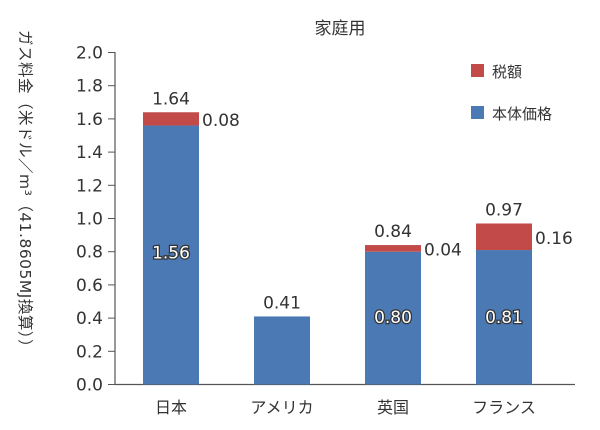 Image resolution: width=600 pixels, height=430 pixels. Describe the element at coordinates (340, 29) in the screenshot. I see `chart-title: 家庭用` at that location.